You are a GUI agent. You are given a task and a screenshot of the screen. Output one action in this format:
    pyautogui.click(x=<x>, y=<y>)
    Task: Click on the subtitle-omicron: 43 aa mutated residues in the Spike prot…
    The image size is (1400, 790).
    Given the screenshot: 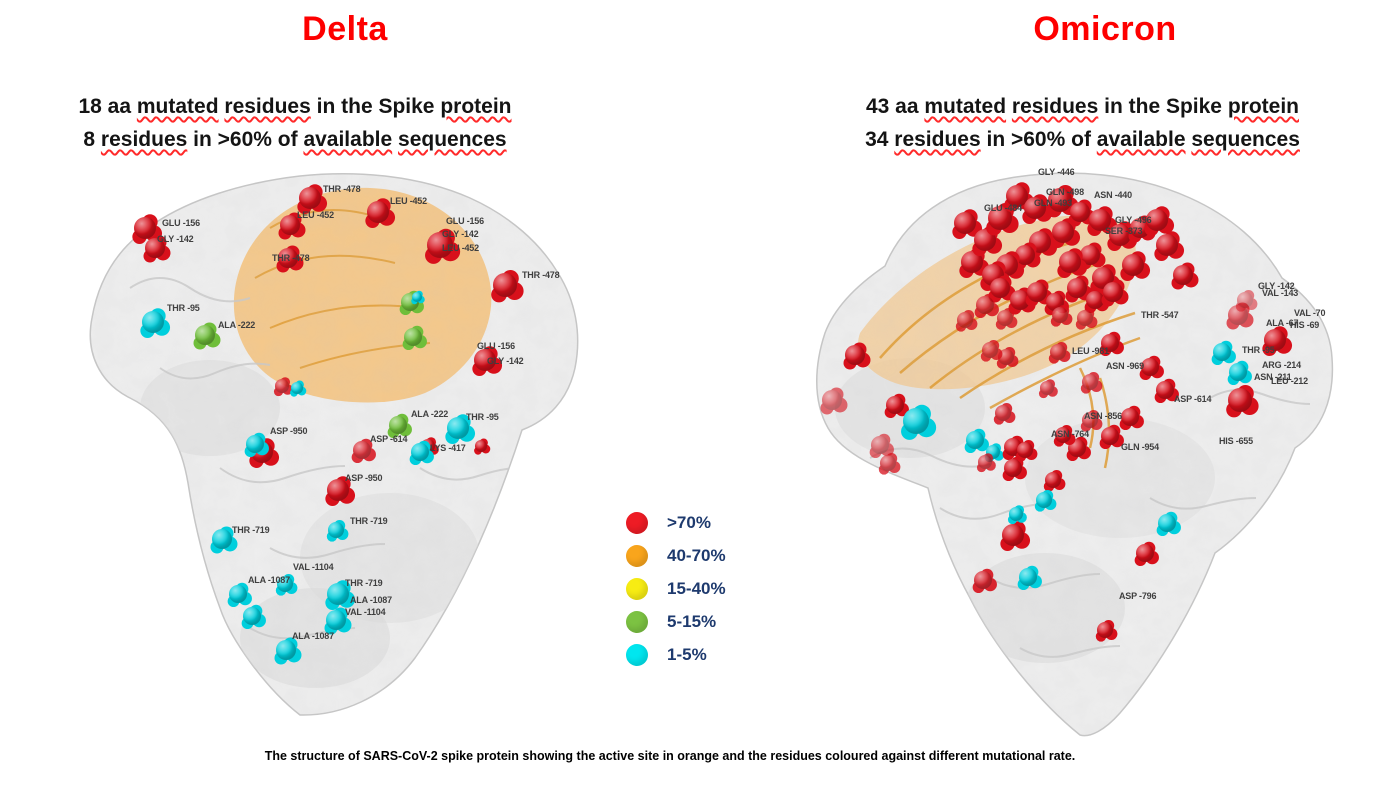 What is the action you would take?
    pyautogui.click(x=1082, y=123)
    